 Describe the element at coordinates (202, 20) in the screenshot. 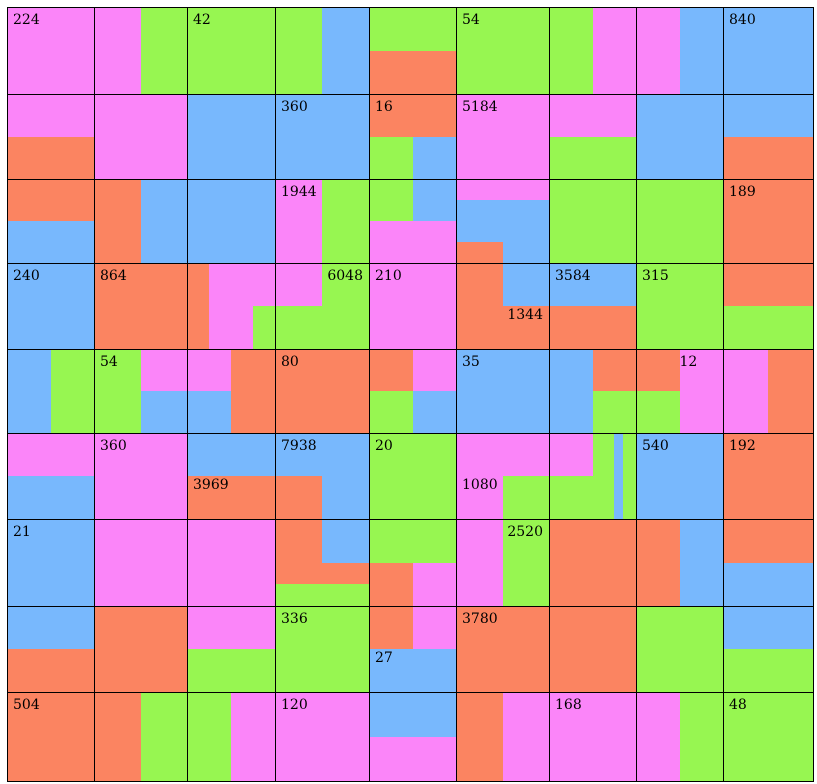

I see `clue-label: 42` at that location.